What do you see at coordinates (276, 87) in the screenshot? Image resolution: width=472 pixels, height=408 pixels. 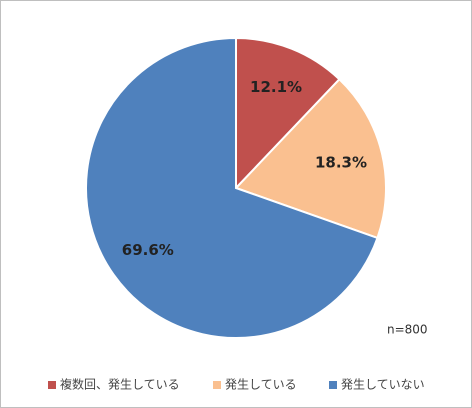 I see `data-label: 12.1%` at bounding box center [276, 87].